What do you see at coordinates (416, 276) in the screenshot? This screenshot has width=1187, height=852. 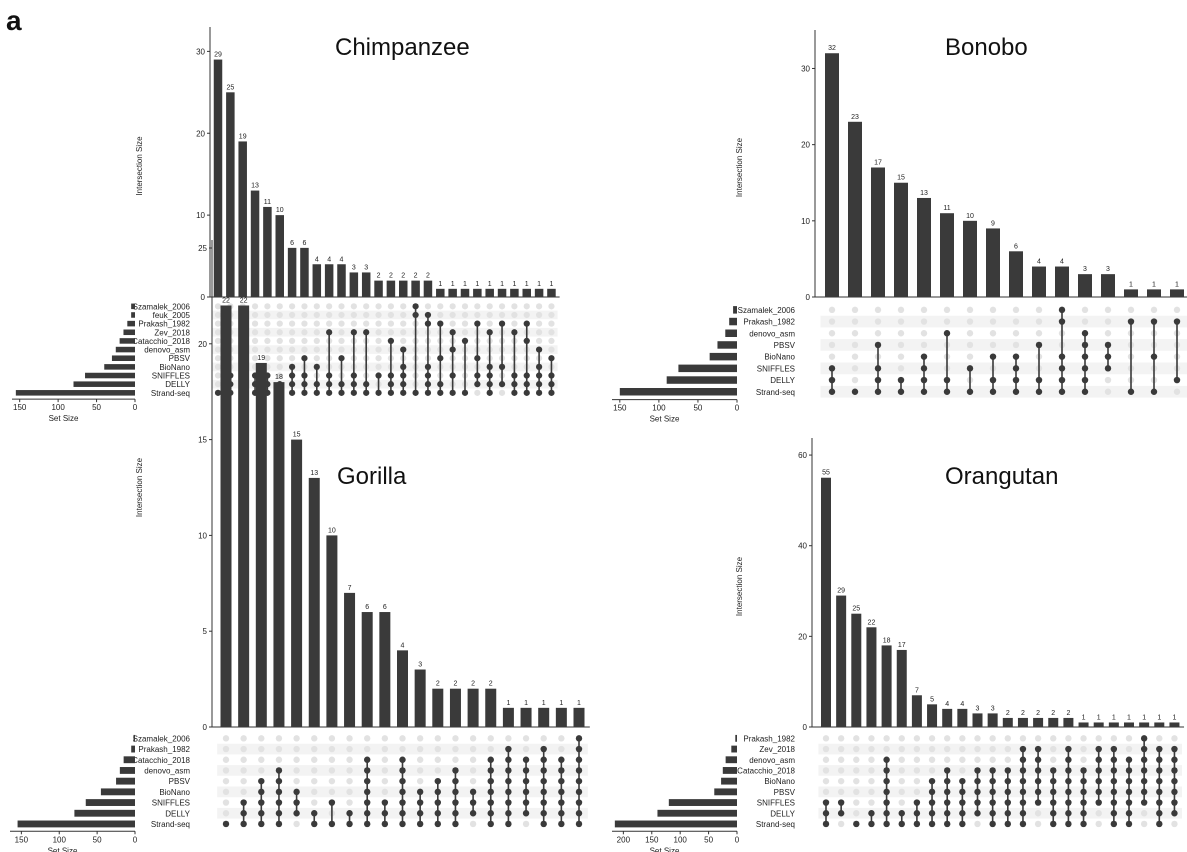 I see `intersection-bar-label: 2` at bounding box center [416, 276].